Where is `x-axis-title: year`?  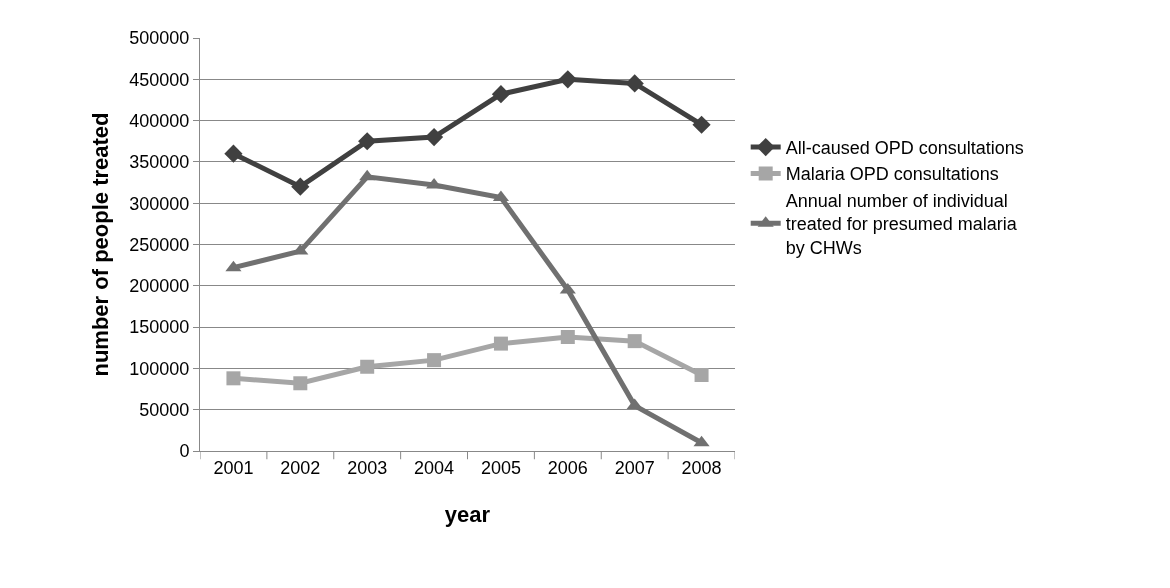
x-axis-title: year is located at coordinates (467, 515).